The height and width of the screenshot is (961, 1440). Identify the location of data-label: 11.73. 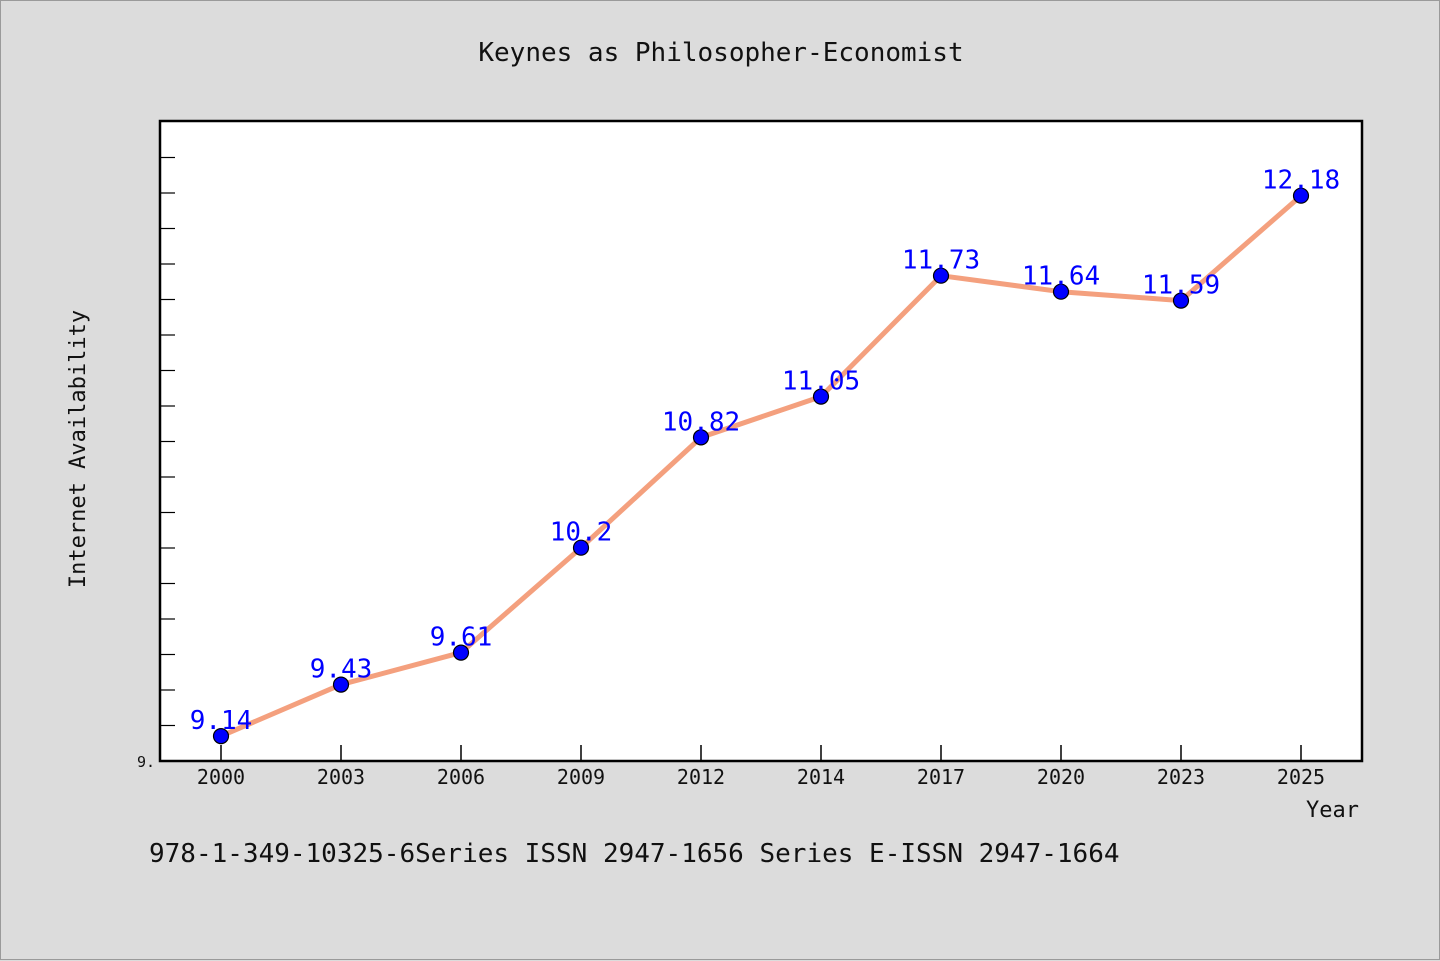
(941, 261).